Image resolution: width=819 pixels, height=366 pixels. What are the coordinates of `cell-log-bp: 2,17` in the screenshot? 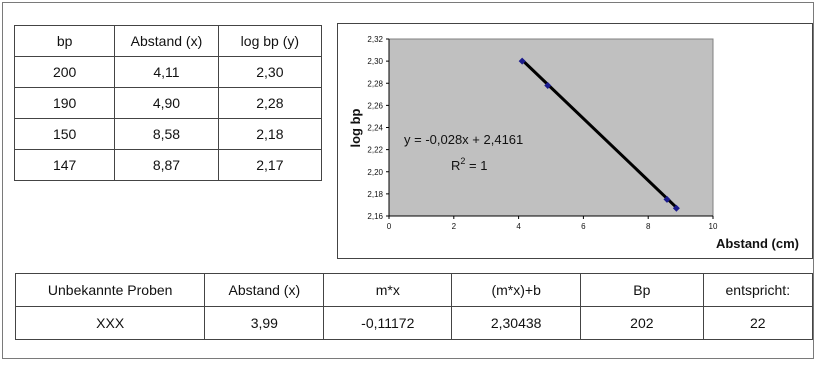 It's located at (270, 165).